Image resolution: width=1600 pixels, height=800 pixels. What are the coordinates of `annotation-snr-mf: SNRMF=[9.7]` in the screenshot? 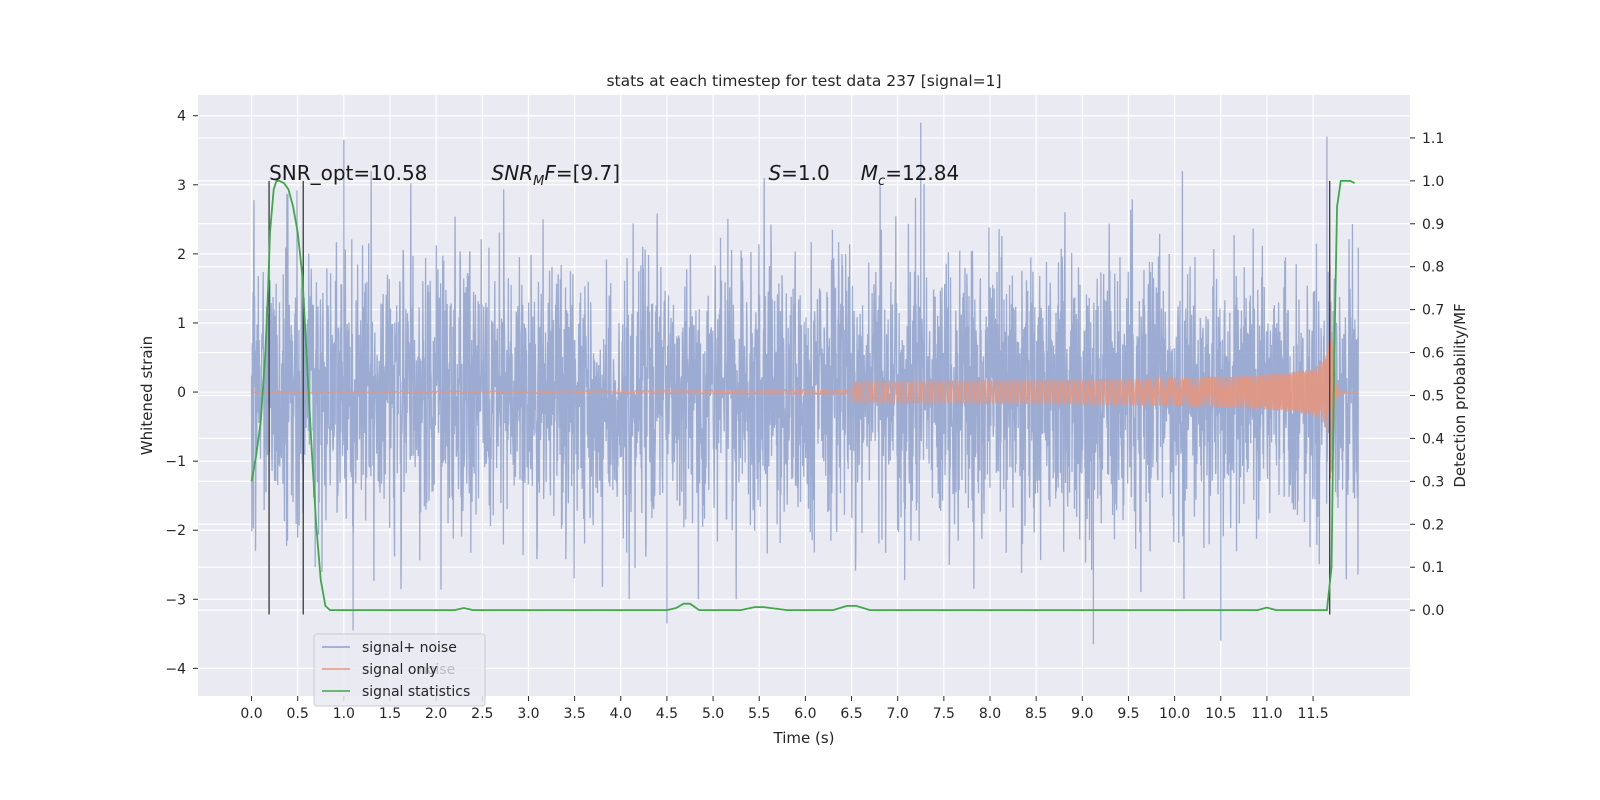 It's located at (556, 175).